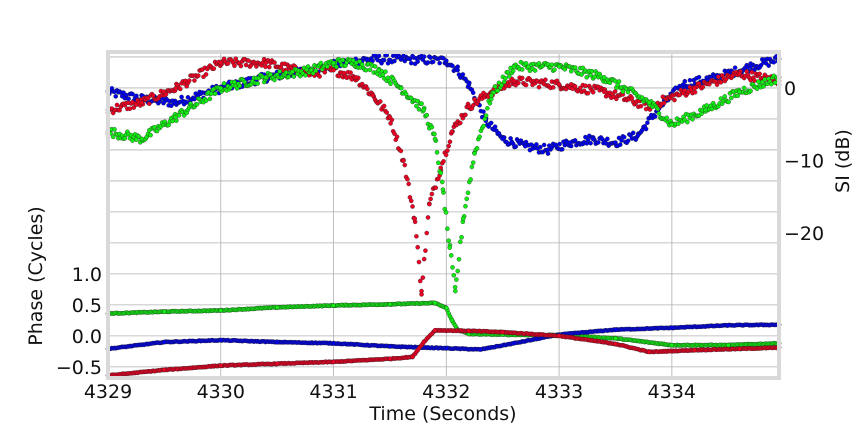 The image size is (864, 432). I want to click on x-axis-label: Time (Seconds), so click(442, 414).